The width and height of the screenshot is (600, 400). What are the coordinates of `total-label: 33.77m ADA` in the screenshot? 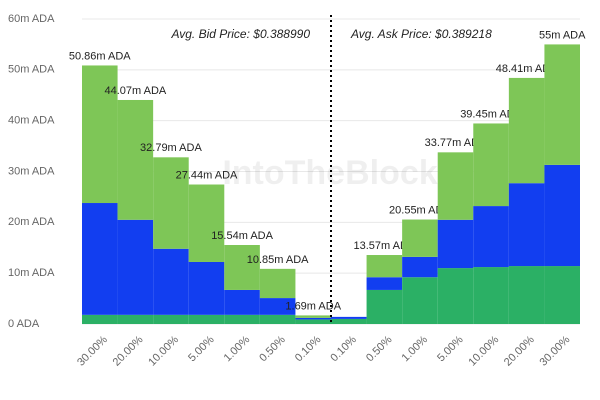 It's located at (456, 143).